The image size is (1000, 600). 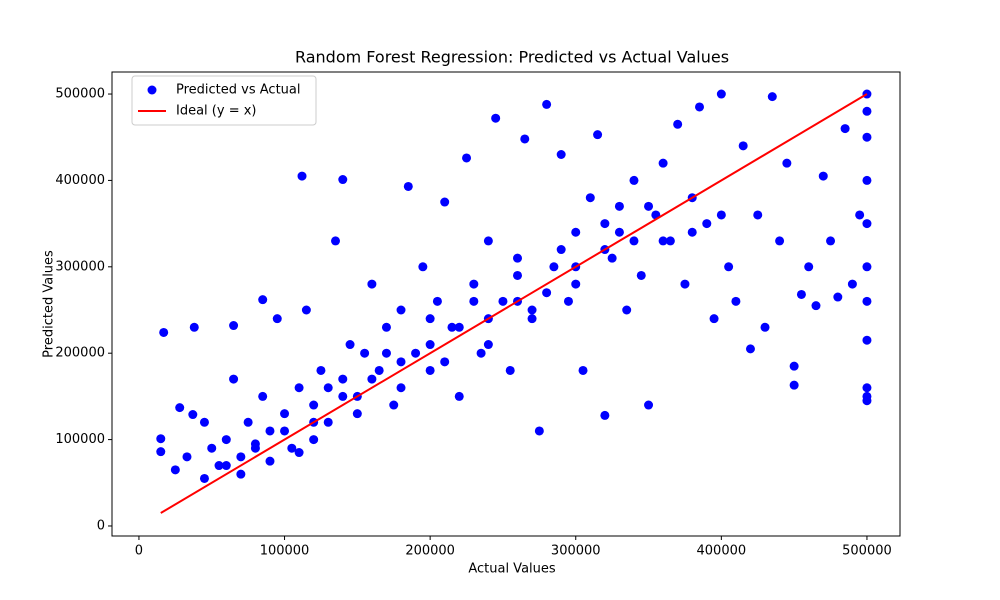 What do you see at coordinates (80, 94) in the screenshot?
I see `y-tick-label: 500000` at bounding box center [80, 94].